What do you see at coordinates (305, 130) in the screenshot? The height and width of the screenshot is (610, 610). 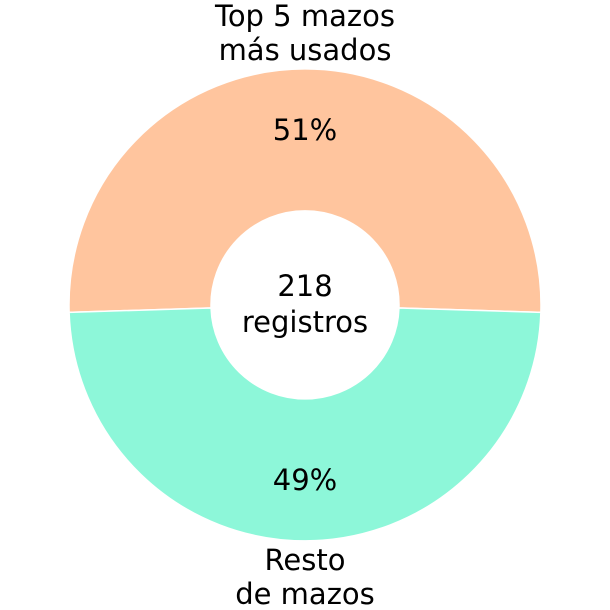 I see `percent-label-top-5-decks: 51%` at bounding box center [305, 130].